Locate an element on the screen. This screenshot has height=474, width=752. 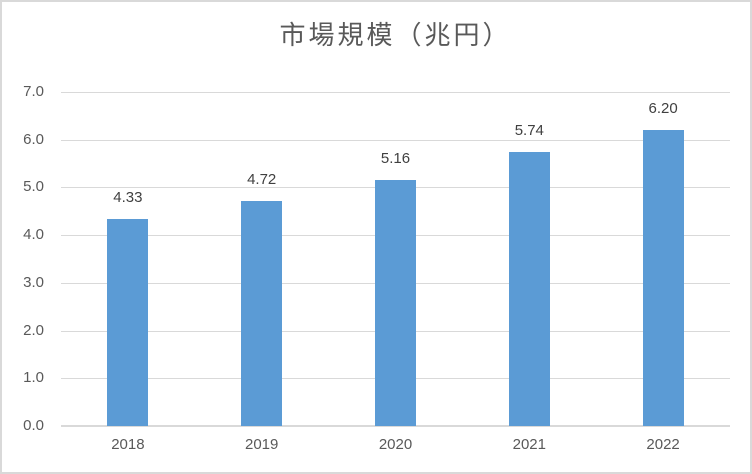
y-tick-label: 2.0 is located at coordinates (33, 330).